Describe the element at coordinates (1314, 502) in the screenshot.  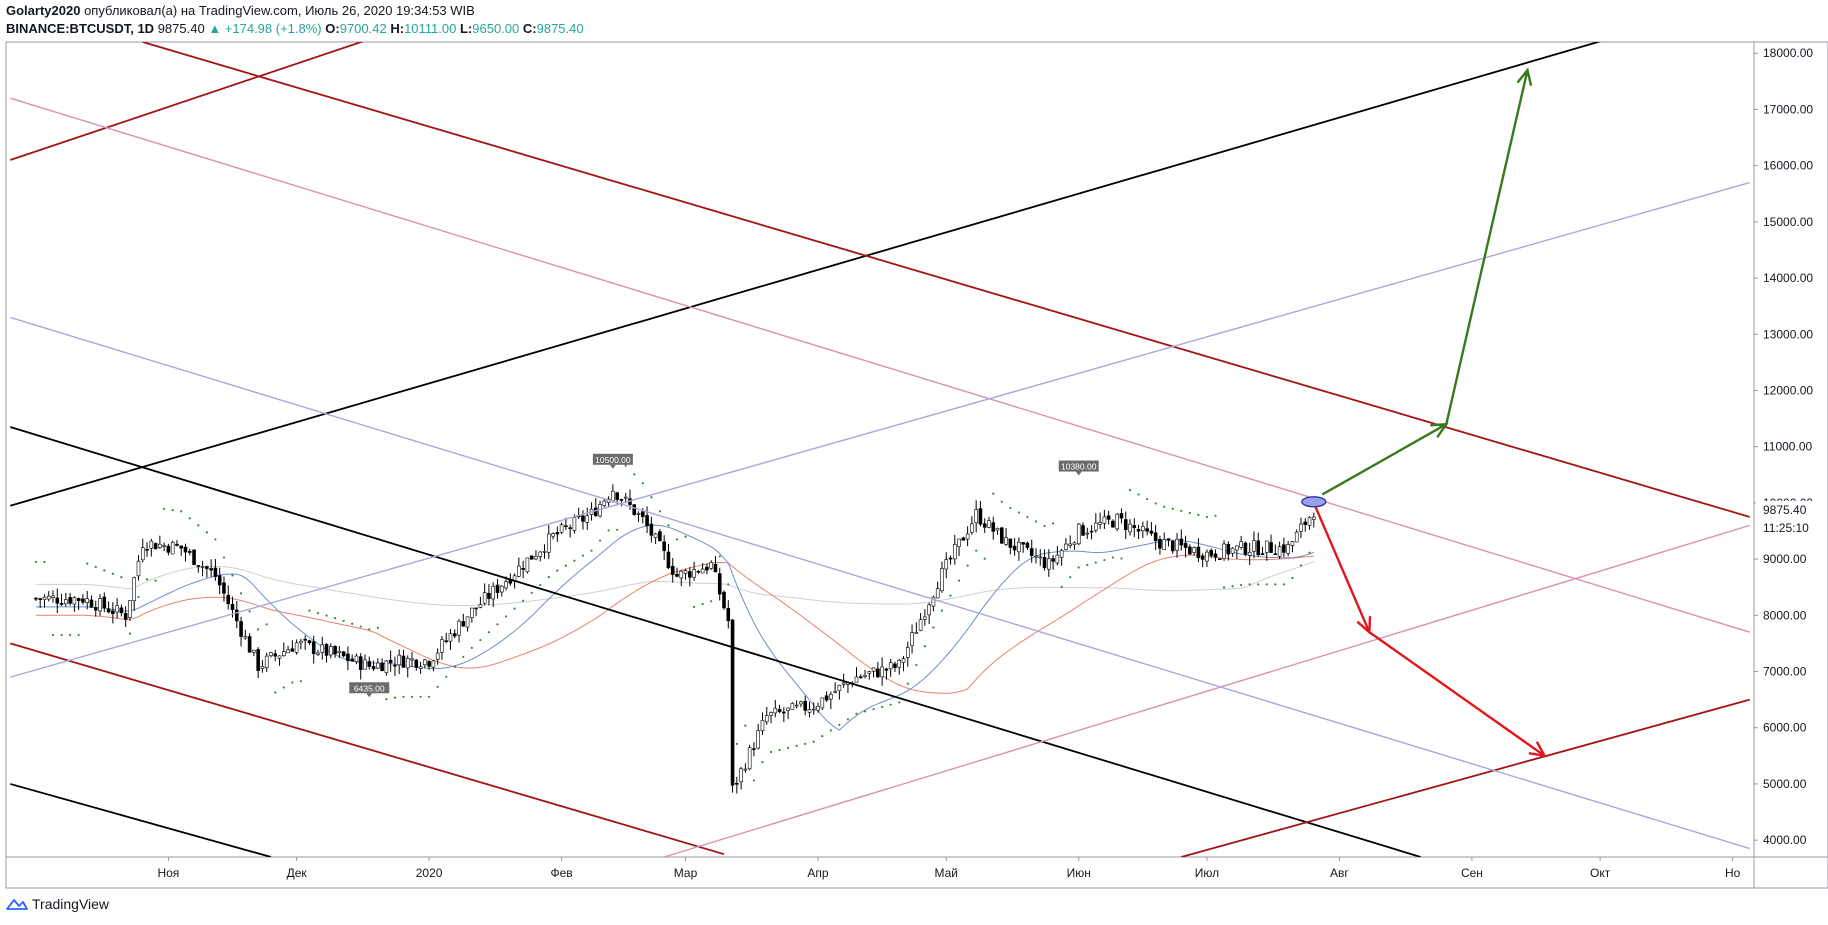
I see `selected-point-marker` at that location.